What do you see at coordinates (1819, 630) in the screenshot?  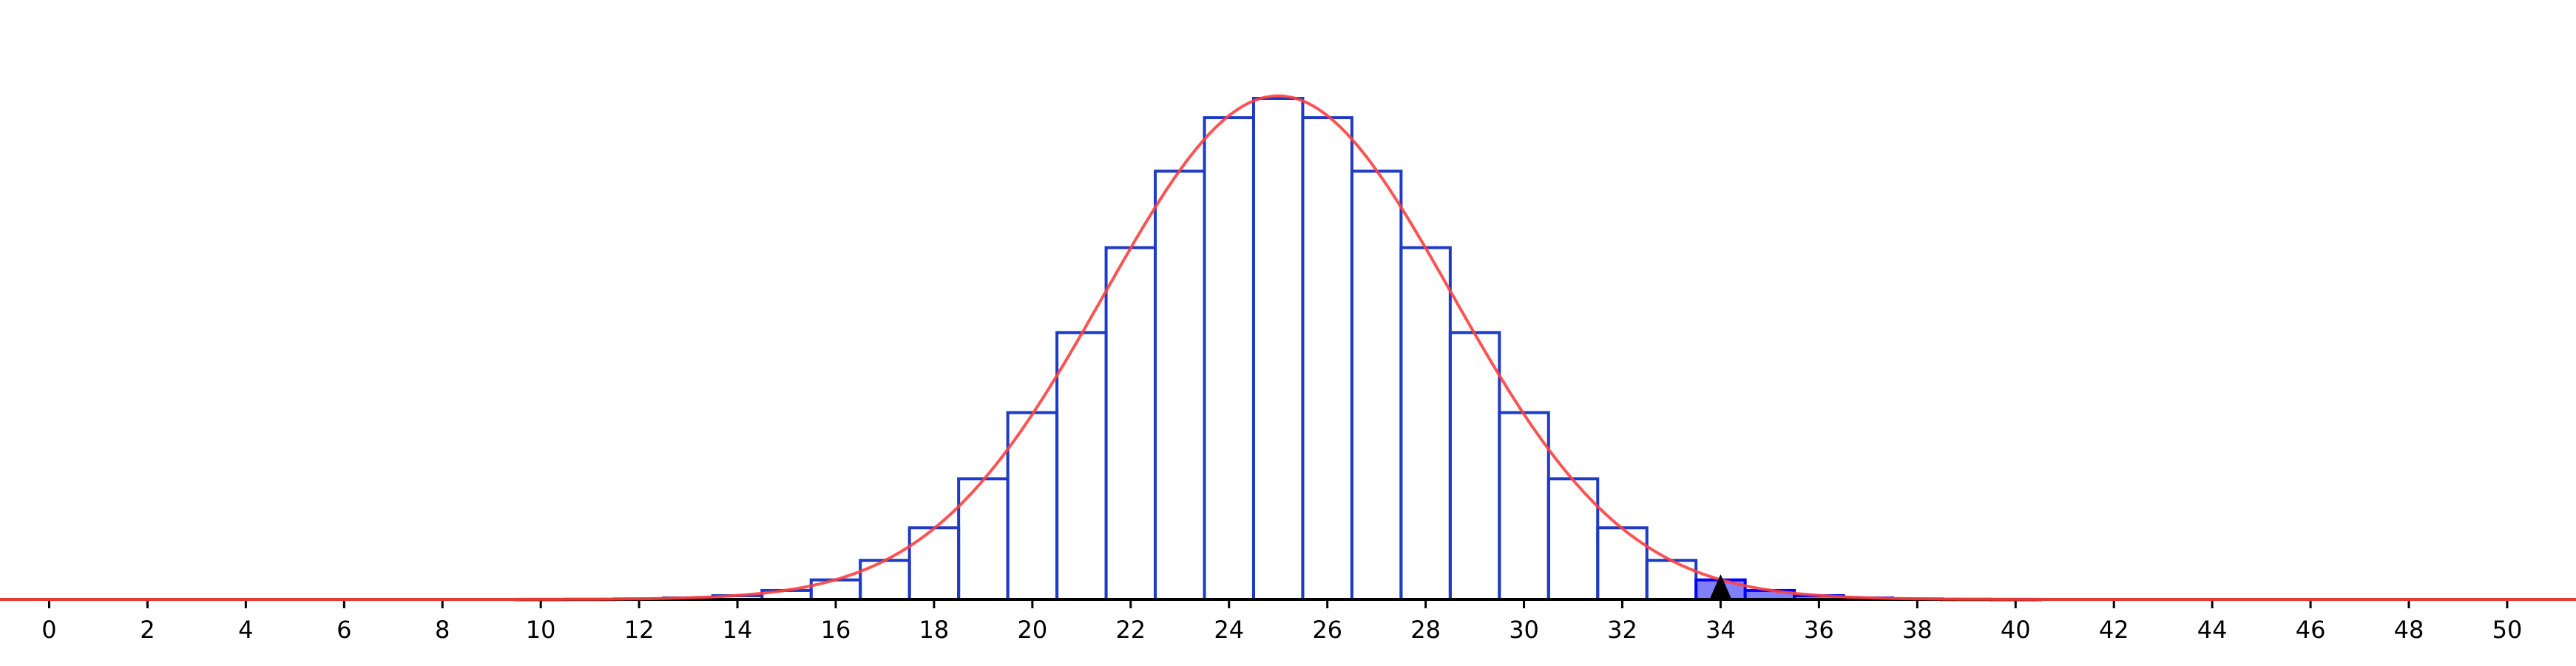 I see `x-tick-label: 36` at bounding box center [1819, 630].